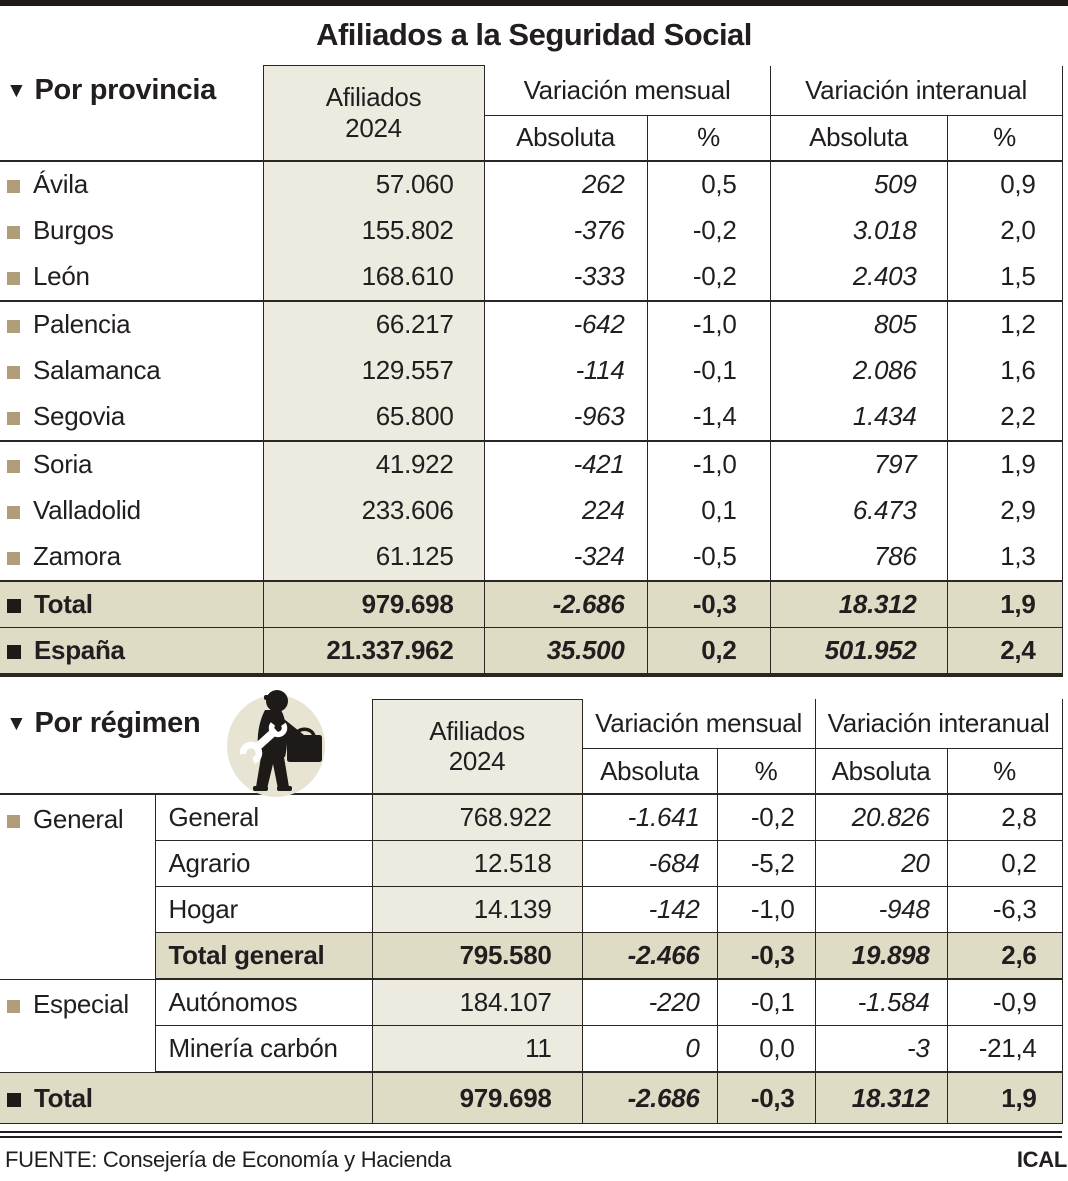 This screenshot has width=1068, height=1181. What do you see at coordinates (939, 724) in the screenshot?
I see `col-header-variacion-interanual: Variación interanual` at bounding box center [939, 724].